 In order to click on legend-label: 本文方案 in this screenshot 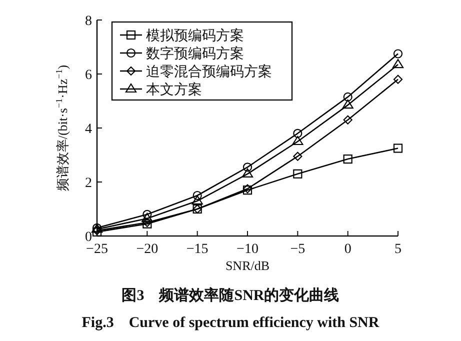, I will do `click(174, 89)`.